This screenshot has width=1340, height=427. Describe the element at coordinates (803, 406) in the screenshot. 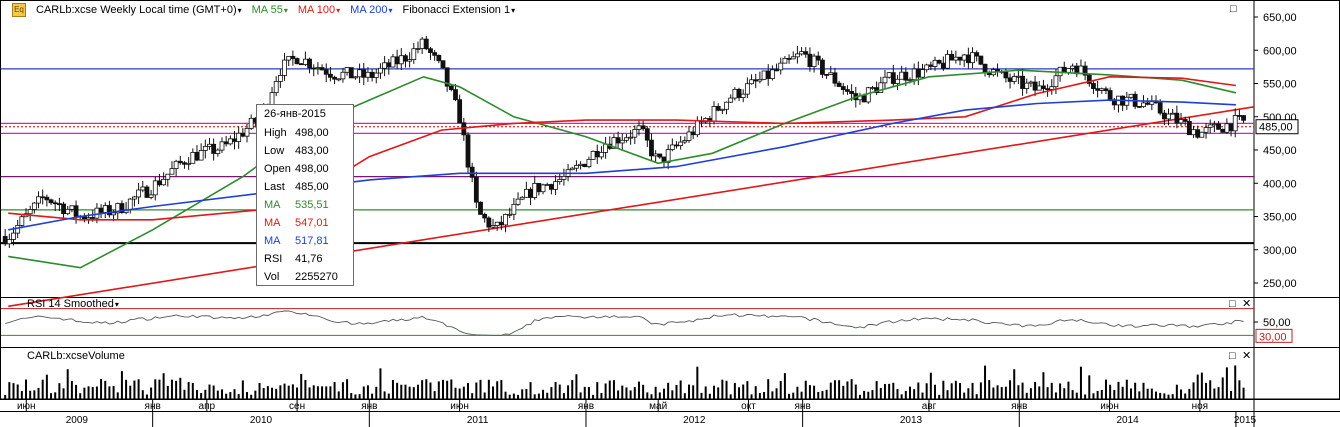

I see `month-label: янв` at that location.